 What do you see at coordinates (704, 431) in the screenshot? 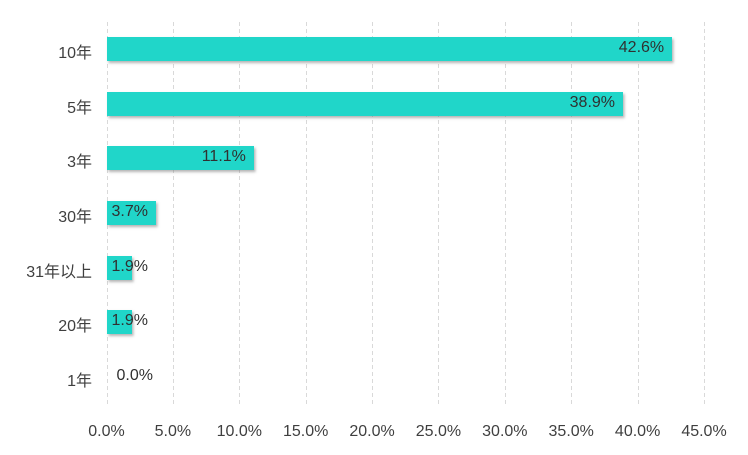
I see `x-axis-tick-label: 45.0%` at bounding box center [704, 431].